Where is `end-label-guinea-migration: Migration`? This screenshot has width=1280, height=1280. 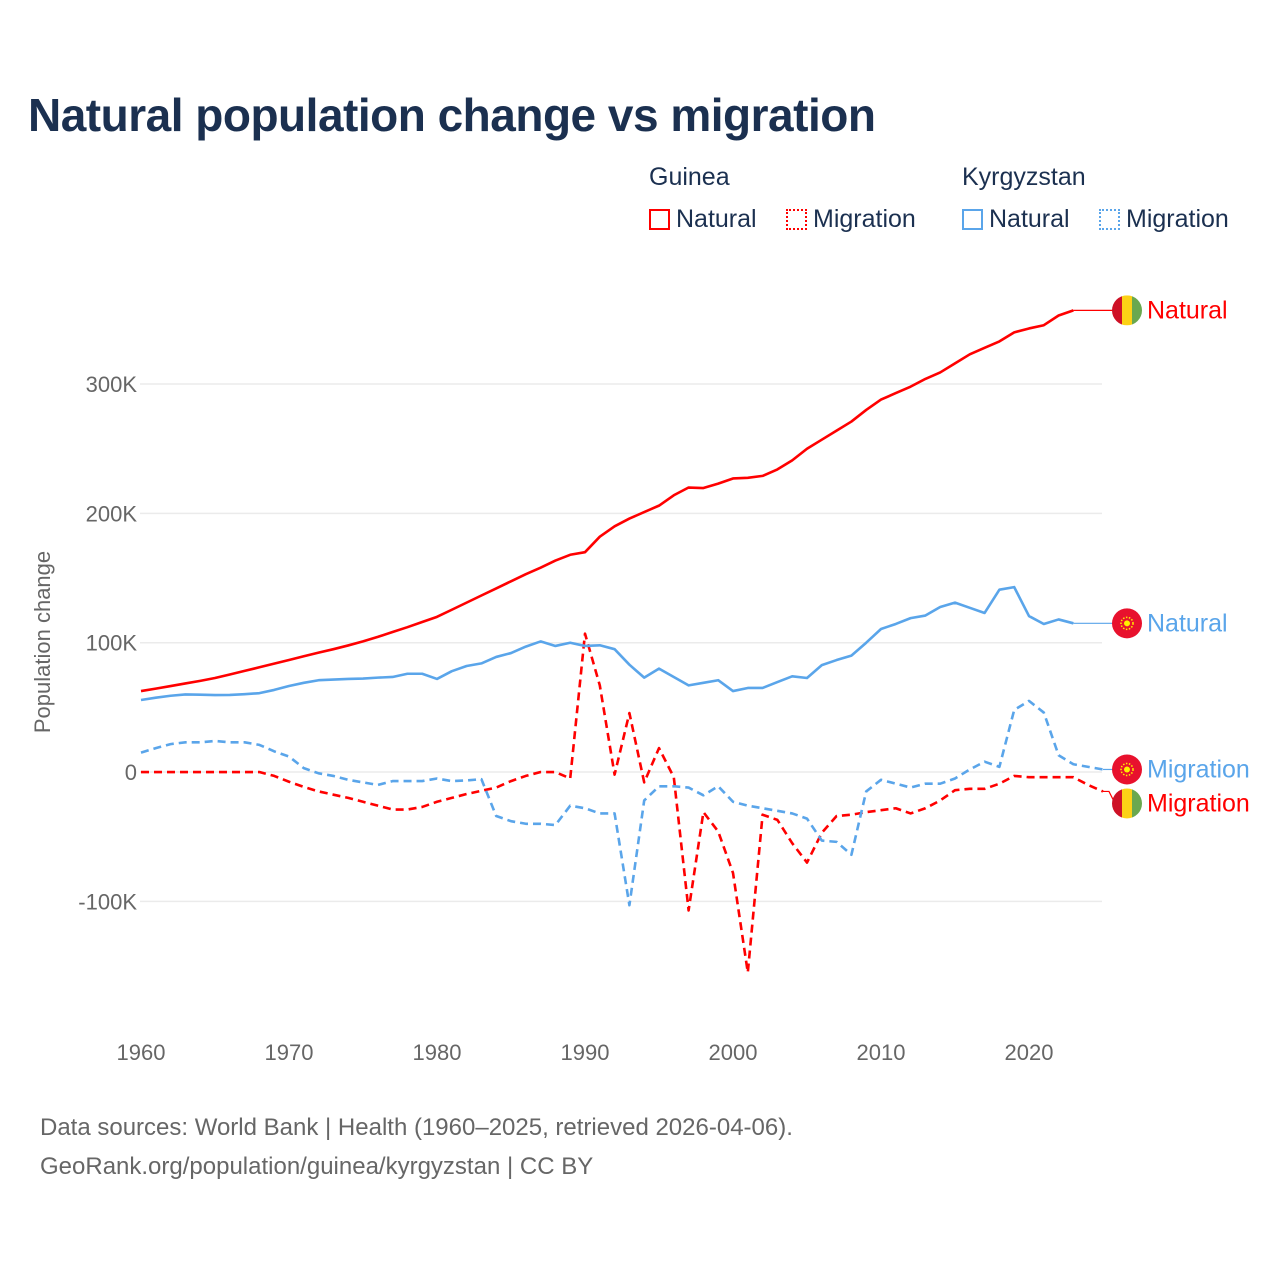
end-label-guinea-migration: Migration is located at coordinates (1198, 803).